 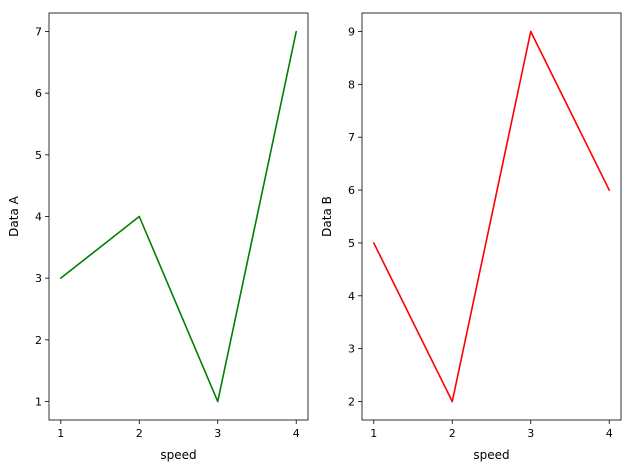 I want to click on y-tick-label: 8, so click(x=351, y=84).